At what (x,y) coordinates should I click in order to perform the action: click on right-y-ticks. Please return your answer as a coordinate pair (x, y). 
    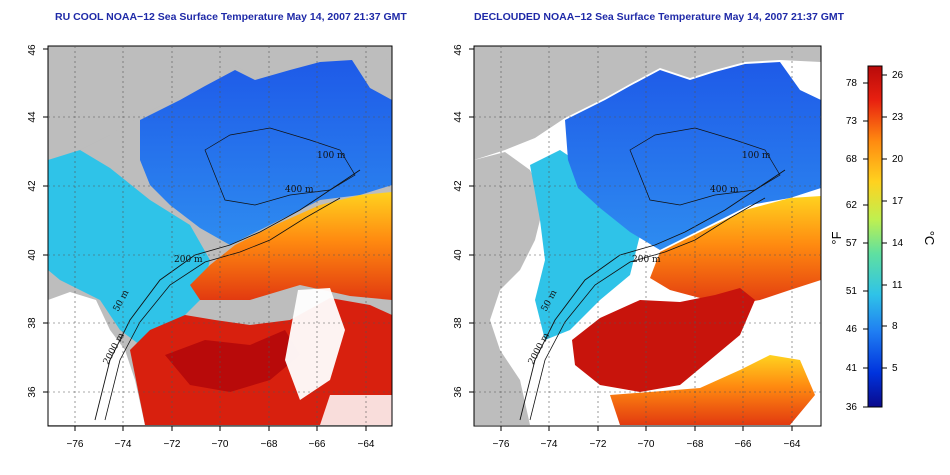
    Looking at the image, I should click on (471, 220).